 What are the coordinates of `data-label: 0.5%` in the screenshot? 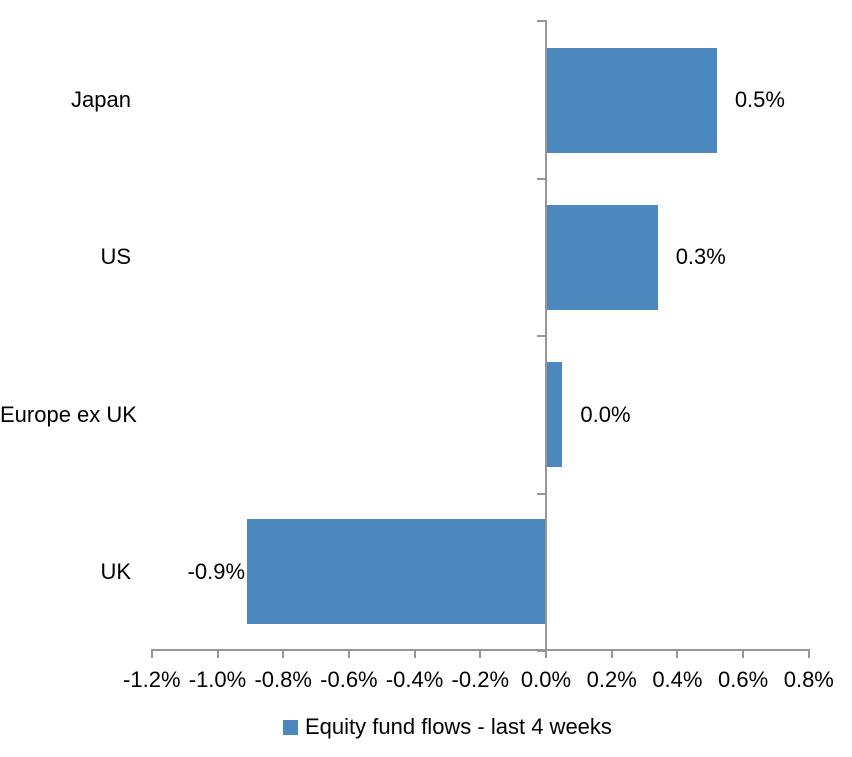 It's located at (759, 99).